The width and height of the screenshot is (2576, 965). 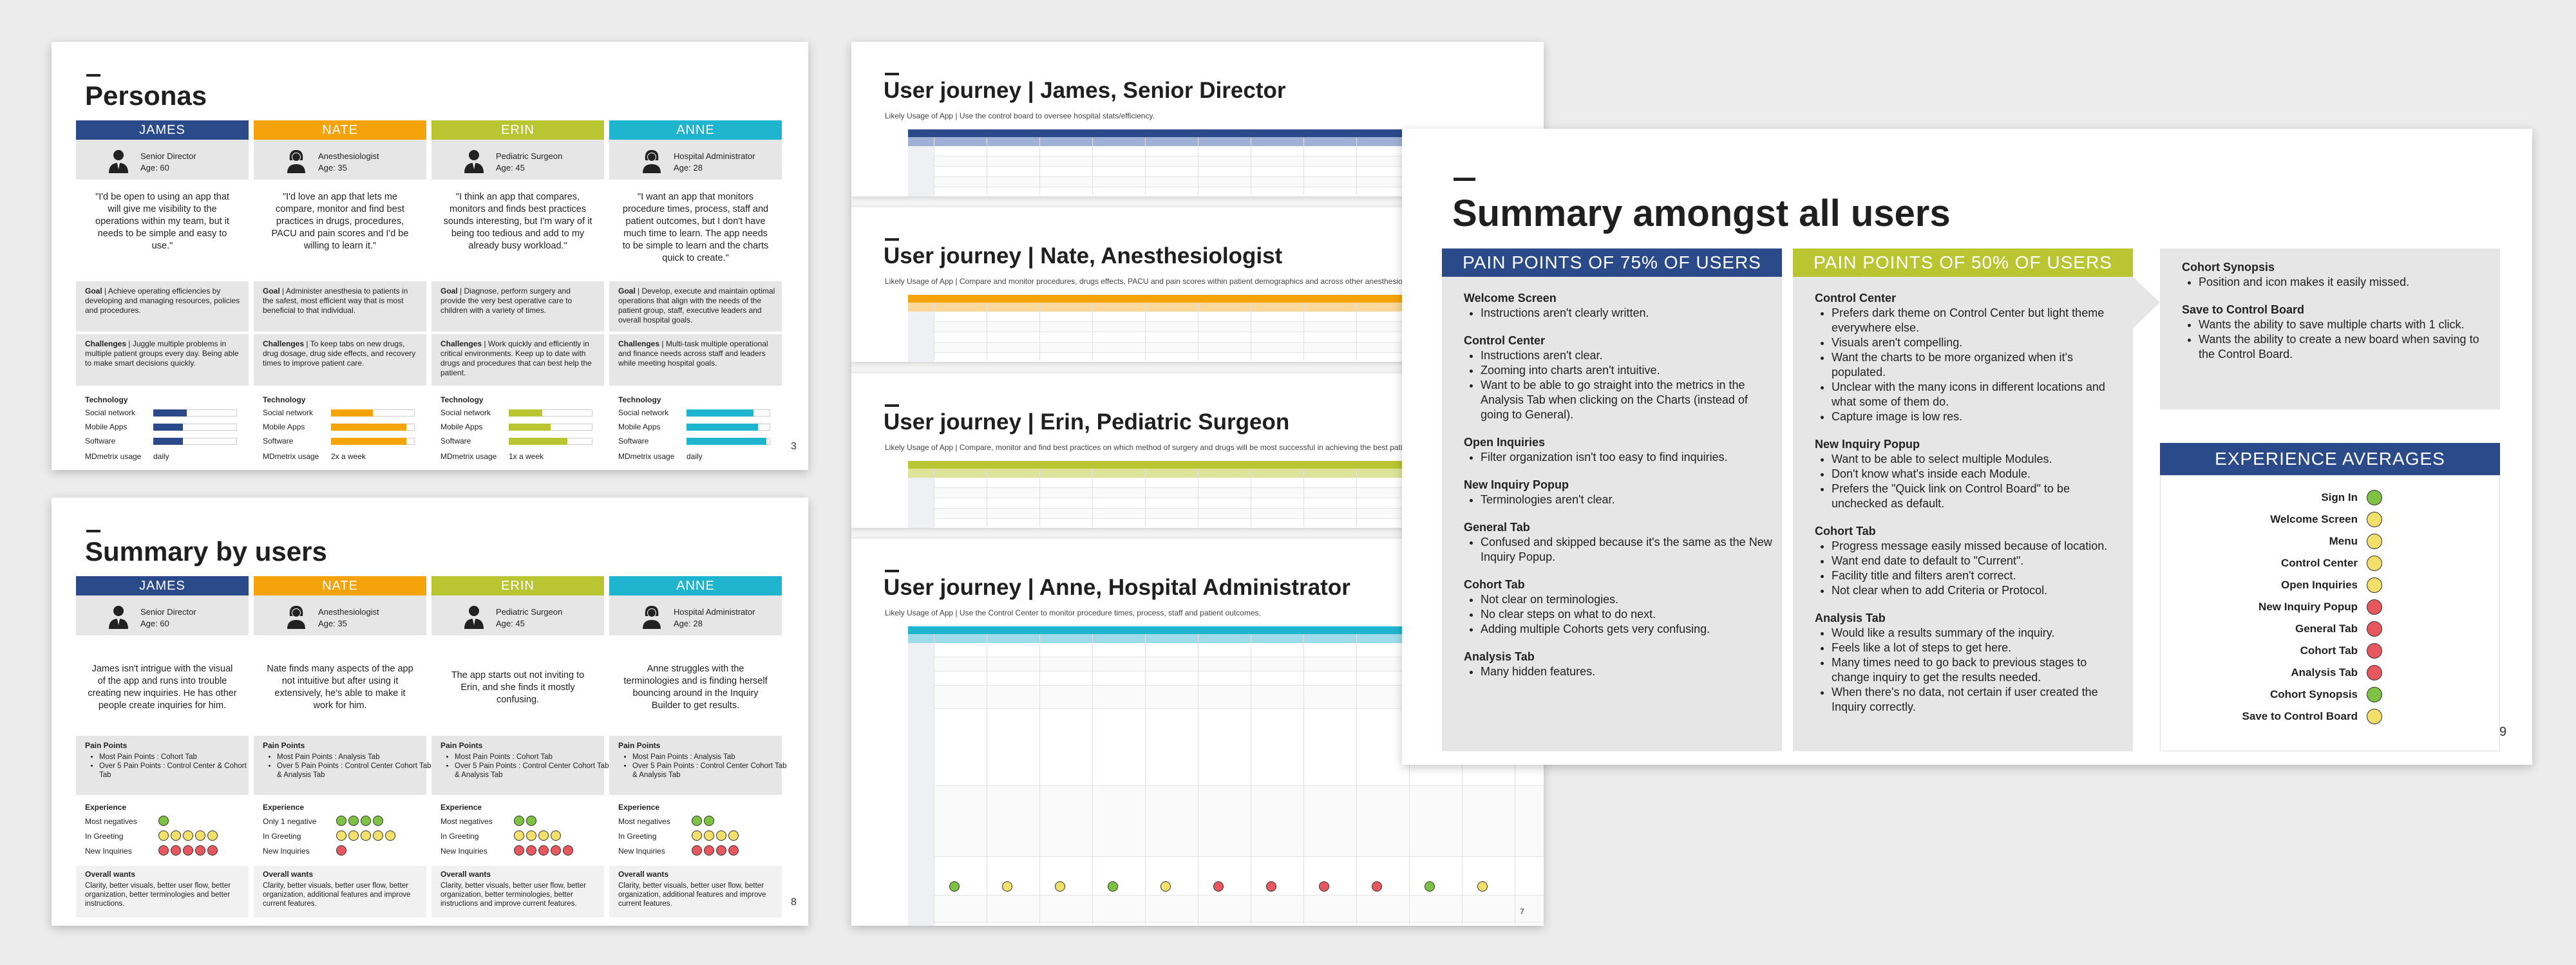 I want to click on experience-label: Experience, so click(x=461, y=807).